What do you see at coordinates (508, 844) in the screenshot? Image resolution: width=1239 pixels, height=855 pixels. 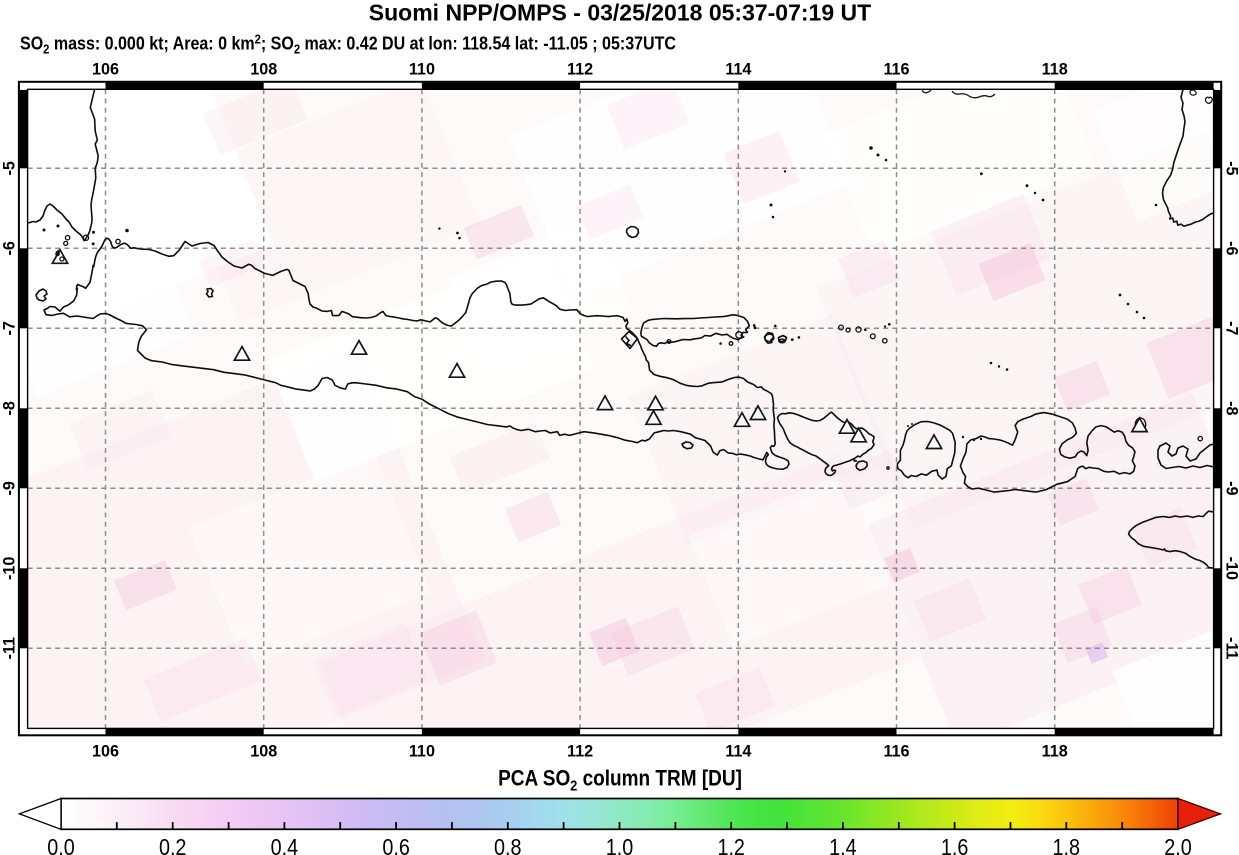 I see `svg-text: 0.8` at bounding box center [508, 844].